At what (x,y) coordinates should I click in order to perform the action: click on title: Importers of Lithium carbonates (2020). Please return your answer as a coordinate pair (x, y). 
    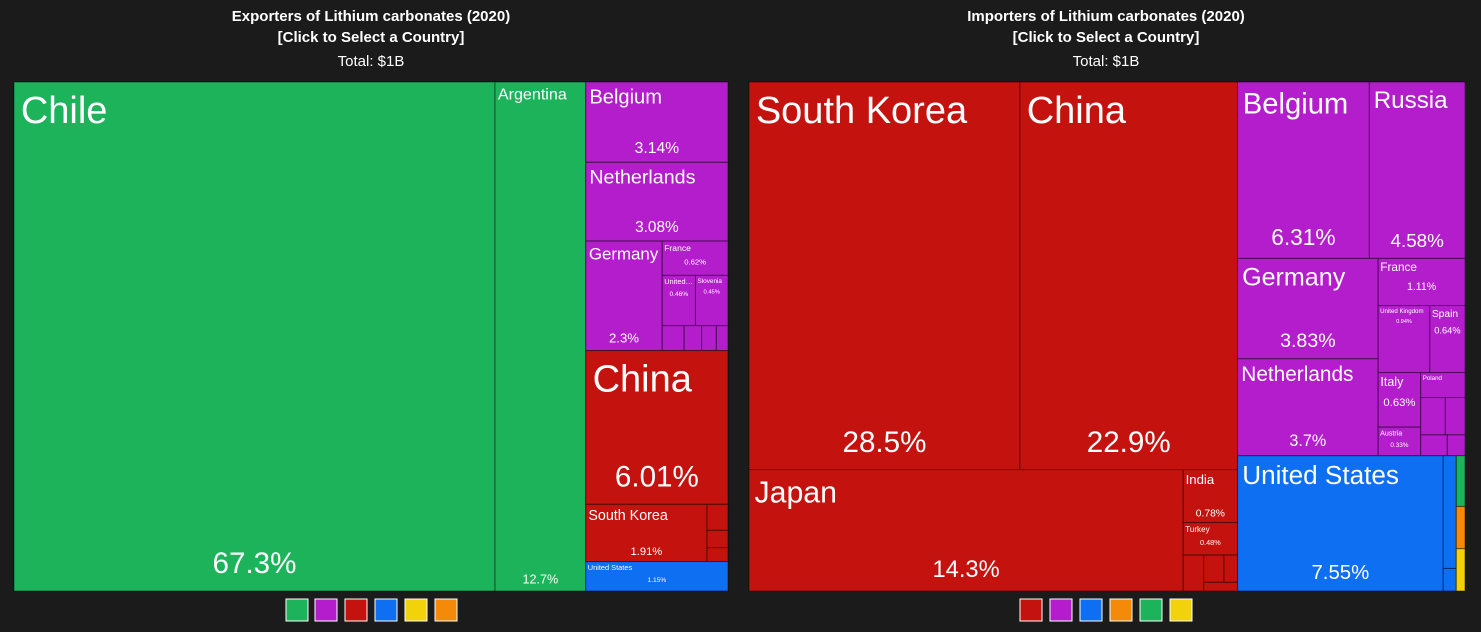
    Looking at the image, I should click on (1106, 16).